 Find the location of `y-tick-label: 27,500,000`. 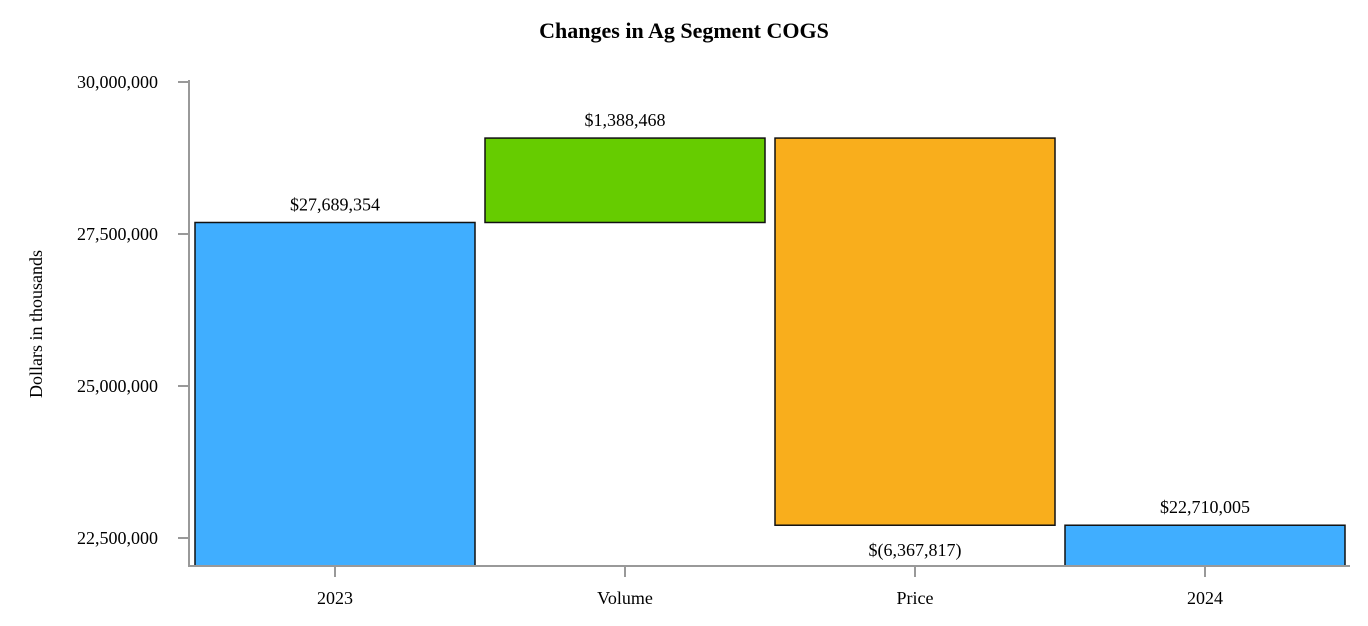

y-tick-label: 27,500,000 is located at coordinates (117, 234).